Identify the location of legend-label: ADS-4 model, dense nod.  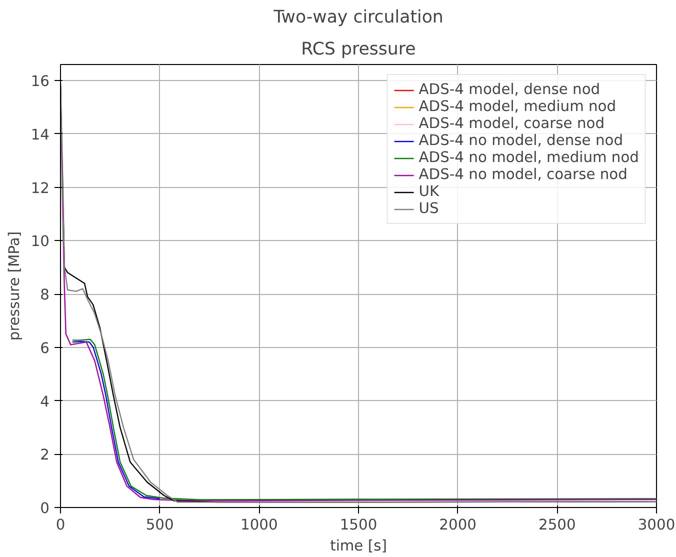
(509, 89).